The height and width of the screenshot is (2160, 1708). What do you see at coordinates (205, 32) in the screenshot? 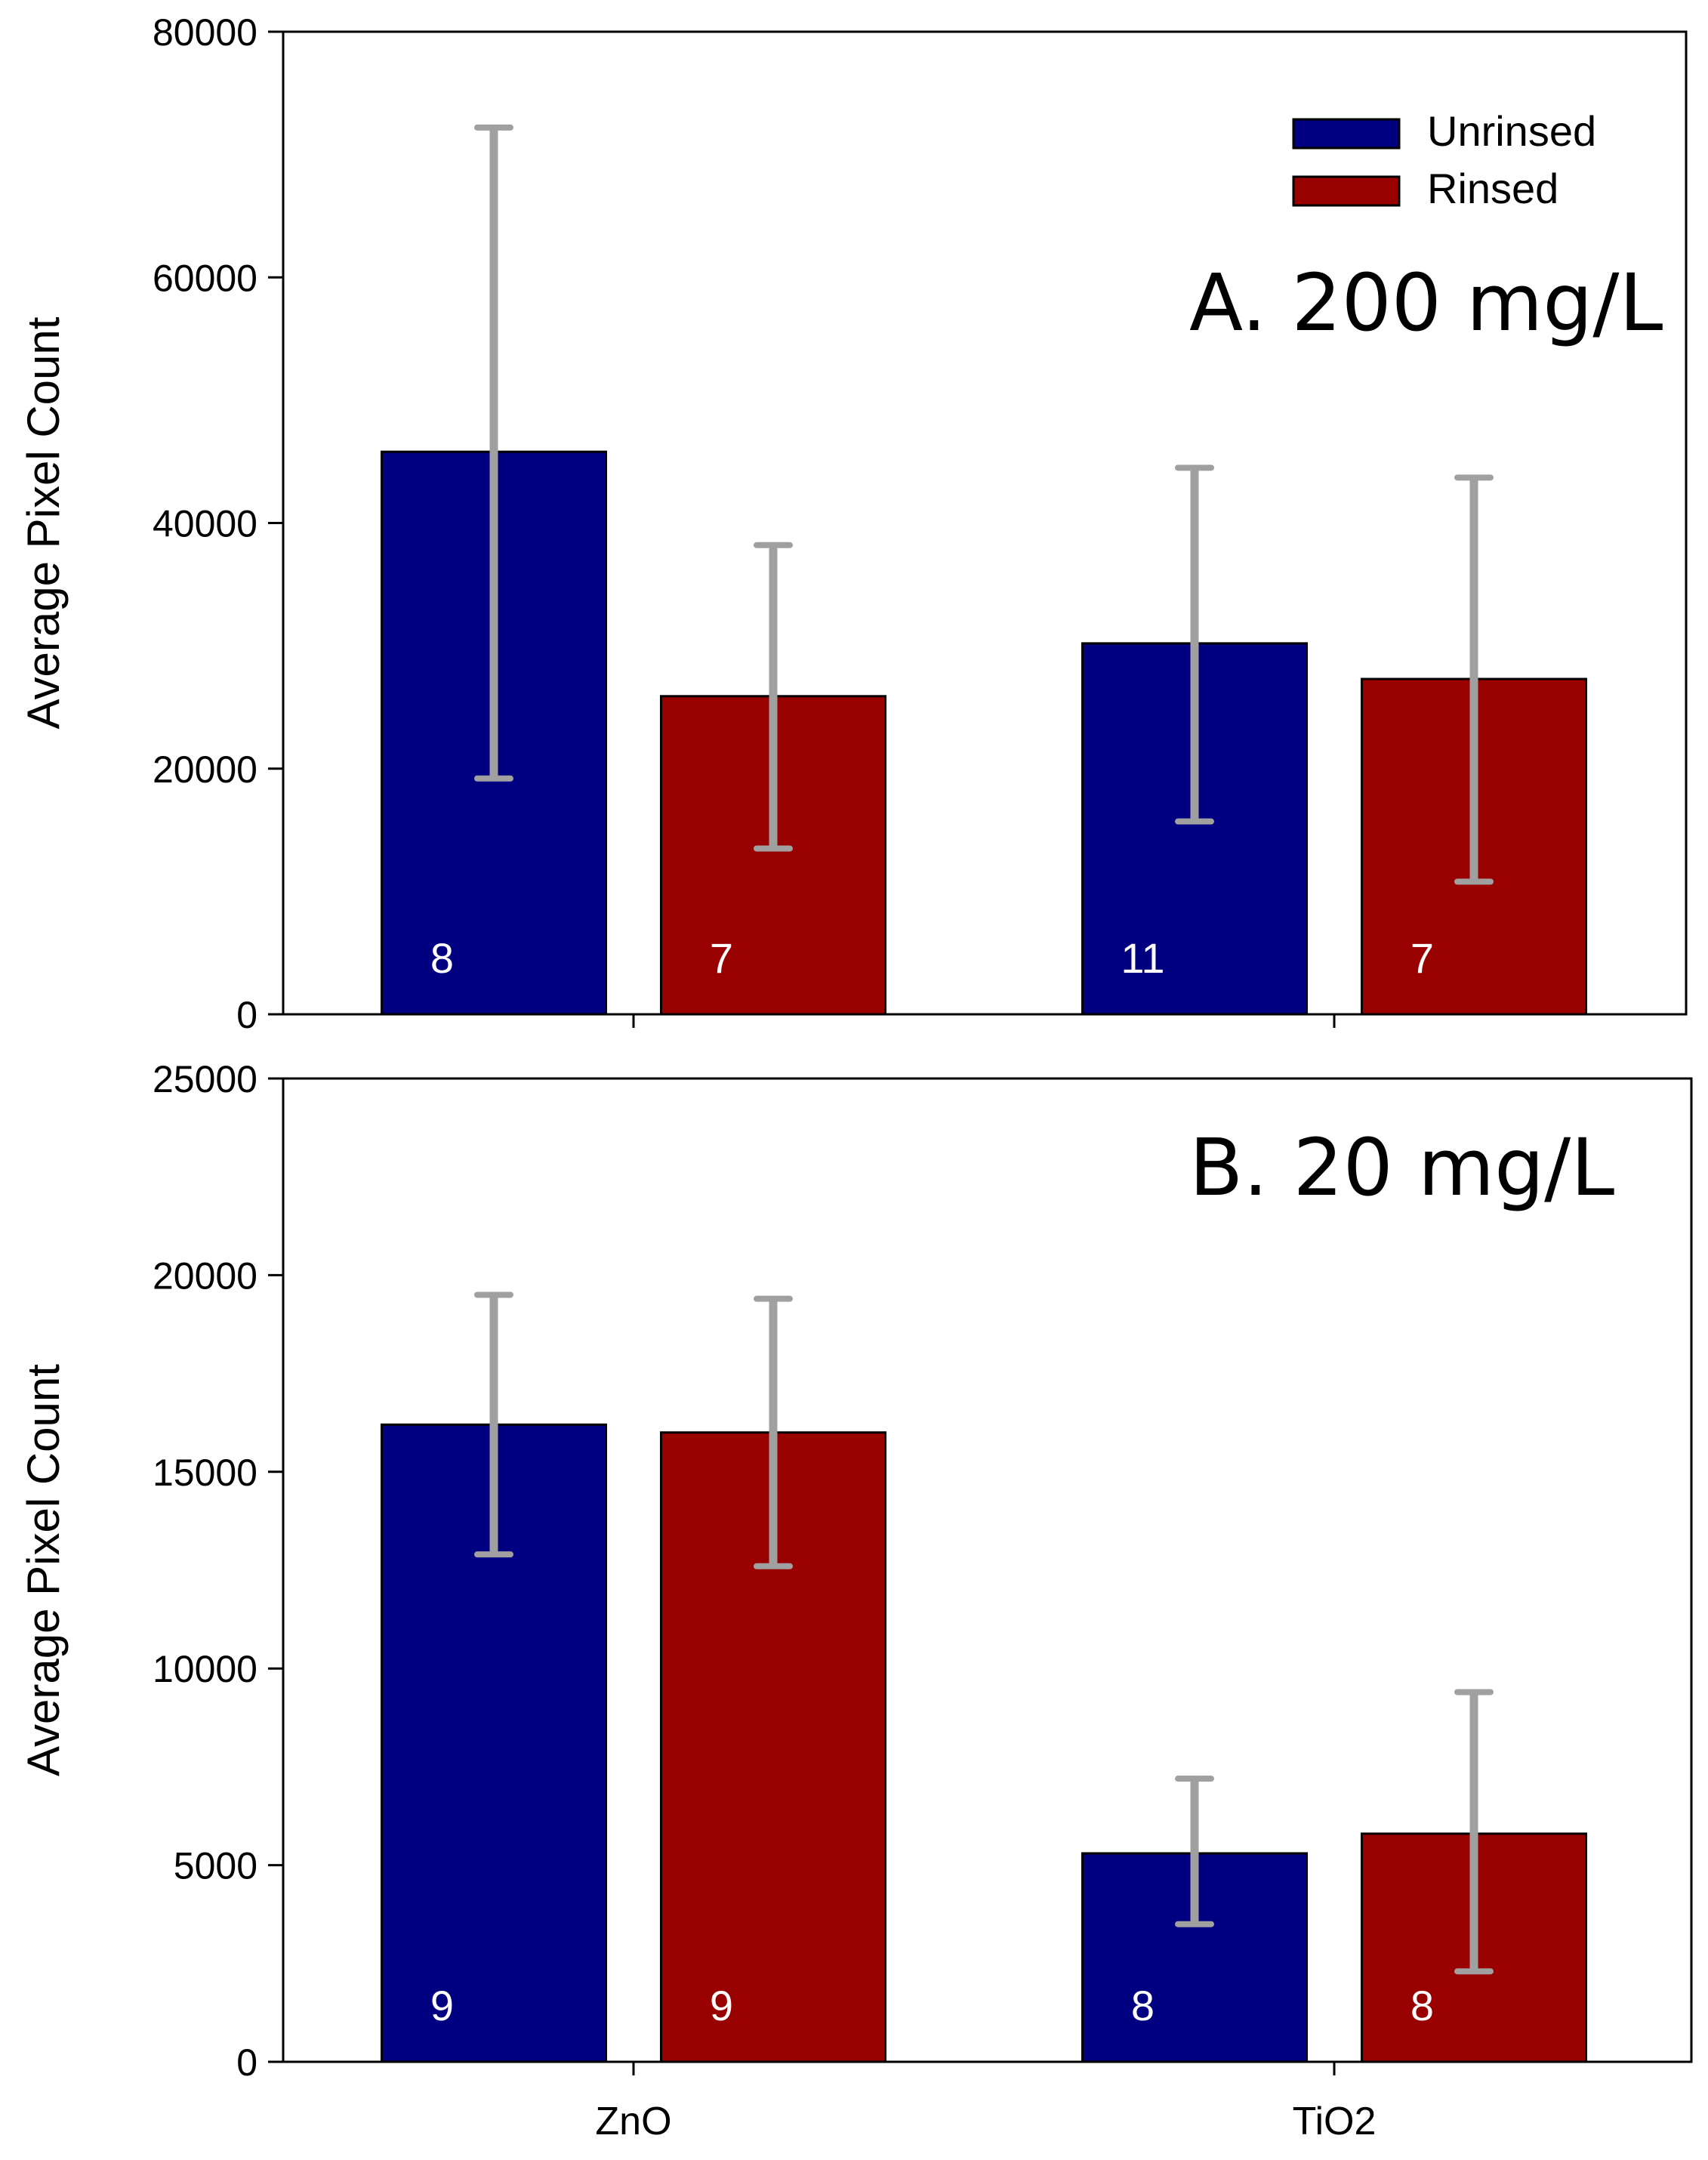
I see `y-tick-label: 80000` at bounding box center [205, 32].